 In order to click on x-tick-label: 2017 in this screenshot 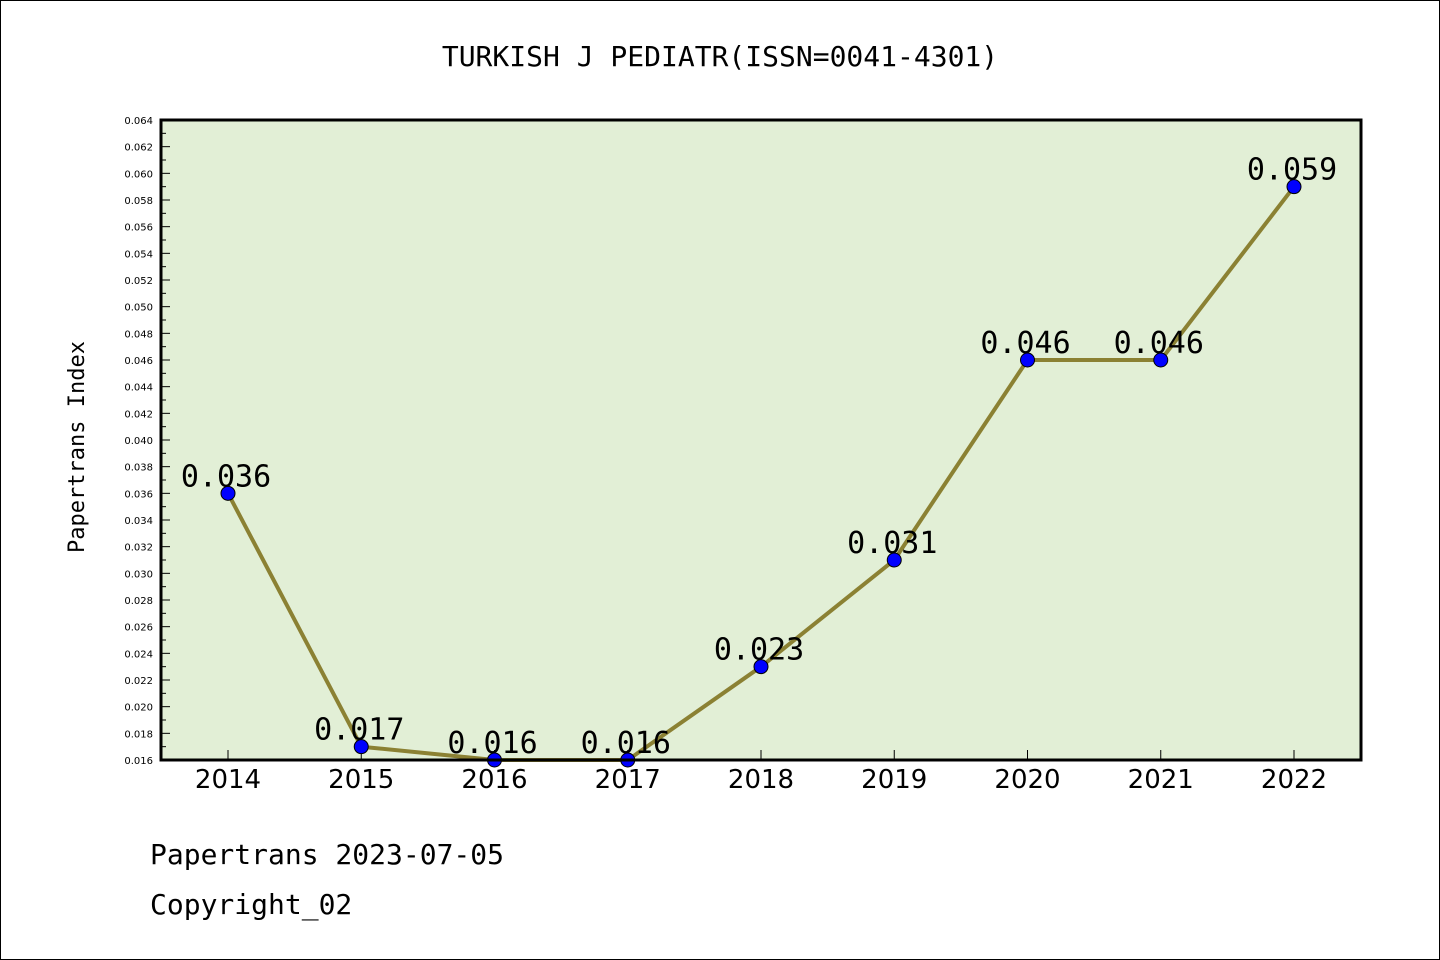, I will do `click(628, 780)`.